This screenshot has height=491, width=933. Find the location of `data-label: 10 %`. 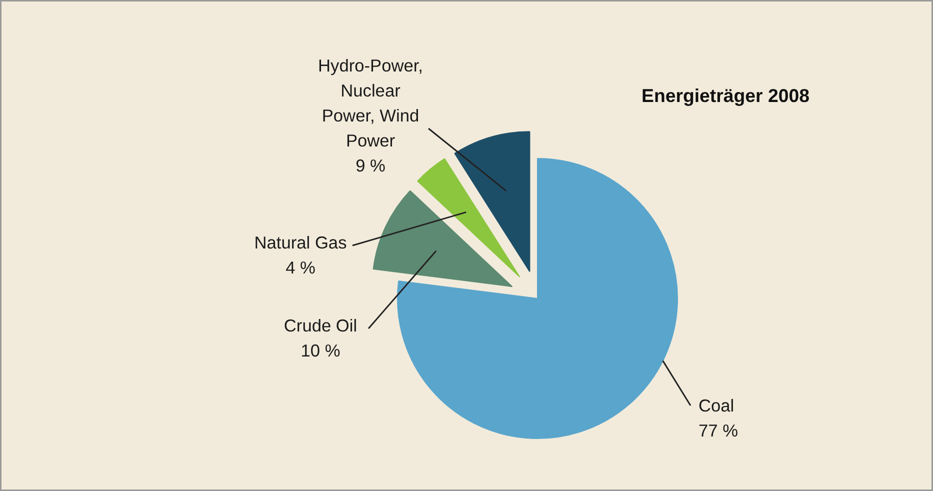

data-label: 10 % is located at coordinates (320, 350).